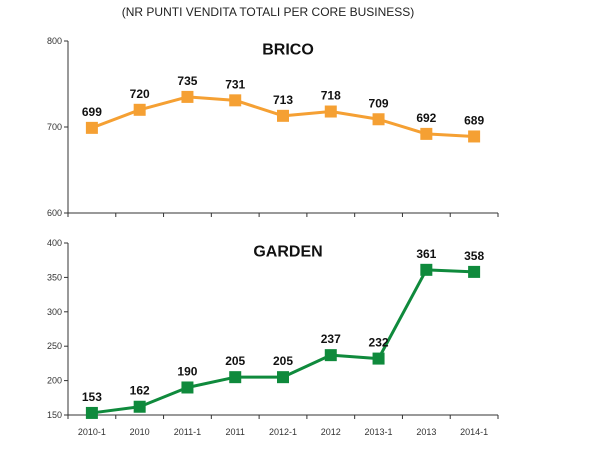 This screenshot has width=592, height=450. I want to click on x-tick-label: 2010-1, so click(92, 432).